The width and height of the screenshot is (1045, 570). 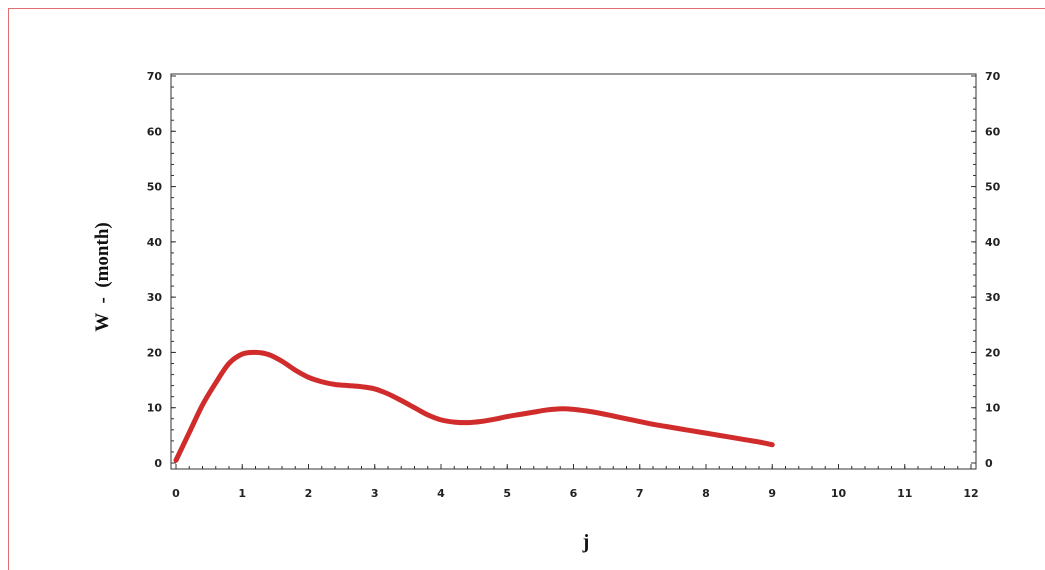 What do you see at coordinates (640, 493) in the screenshot?
I see `x-tick-label: 7` at bounding box center [640, 493].